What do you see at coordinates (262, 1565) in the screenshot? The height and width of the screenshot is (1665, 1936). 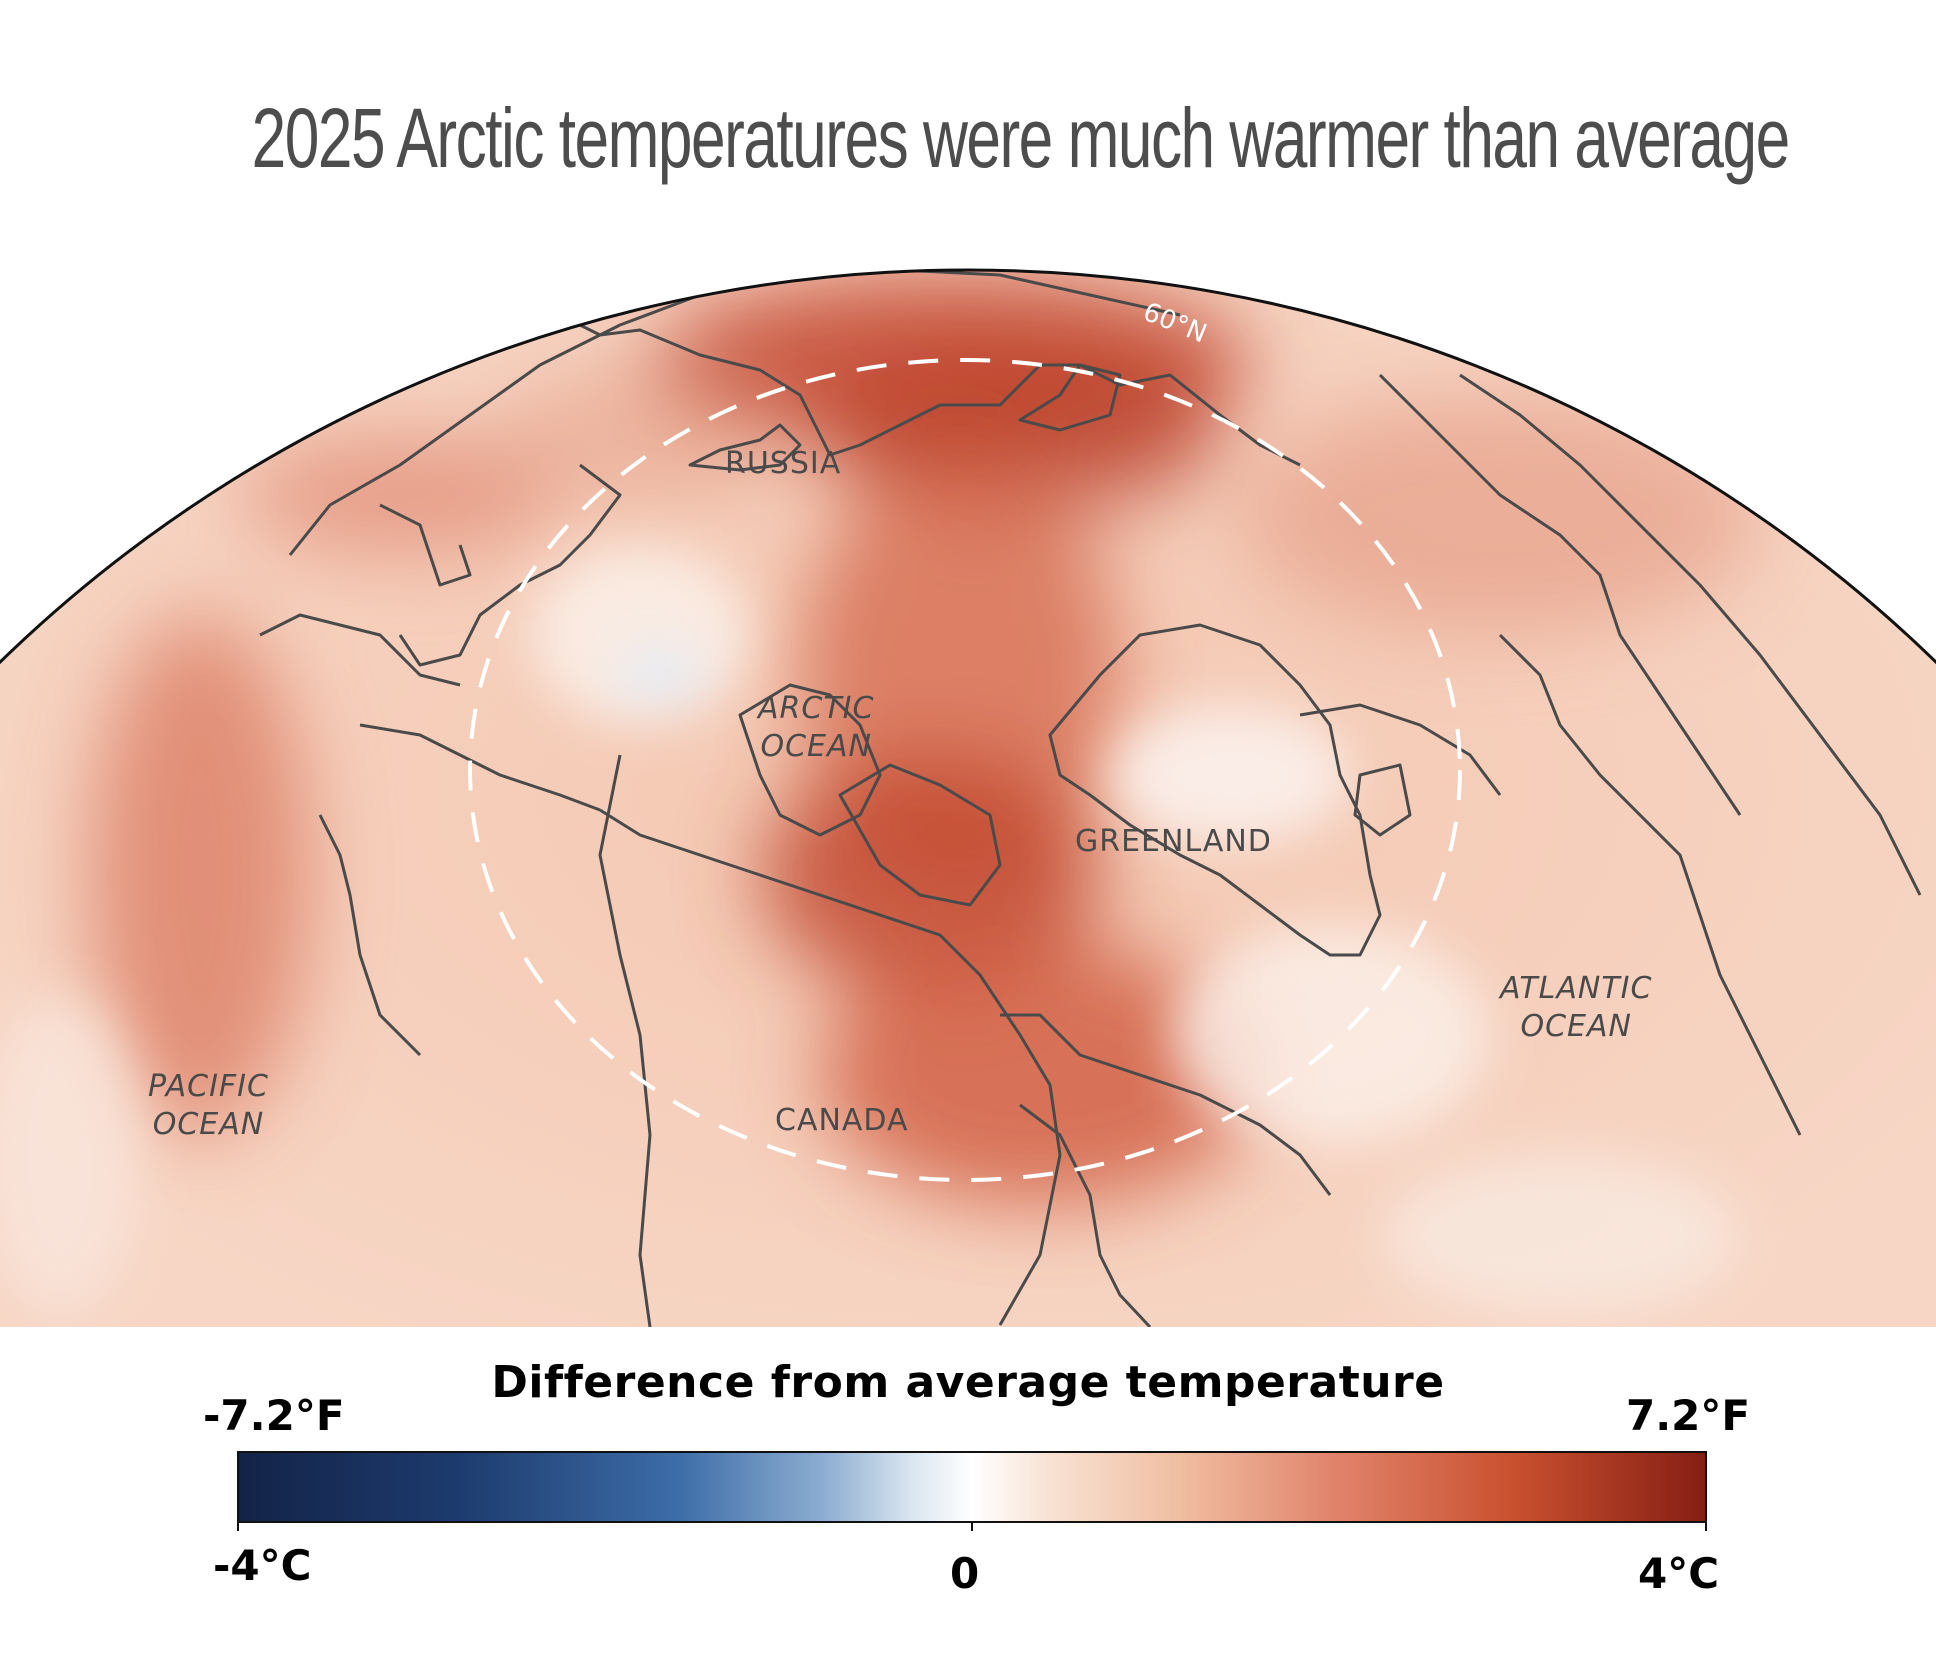 I see `legend-celsius-min: -4°C` at bounding box center [262, 1565].